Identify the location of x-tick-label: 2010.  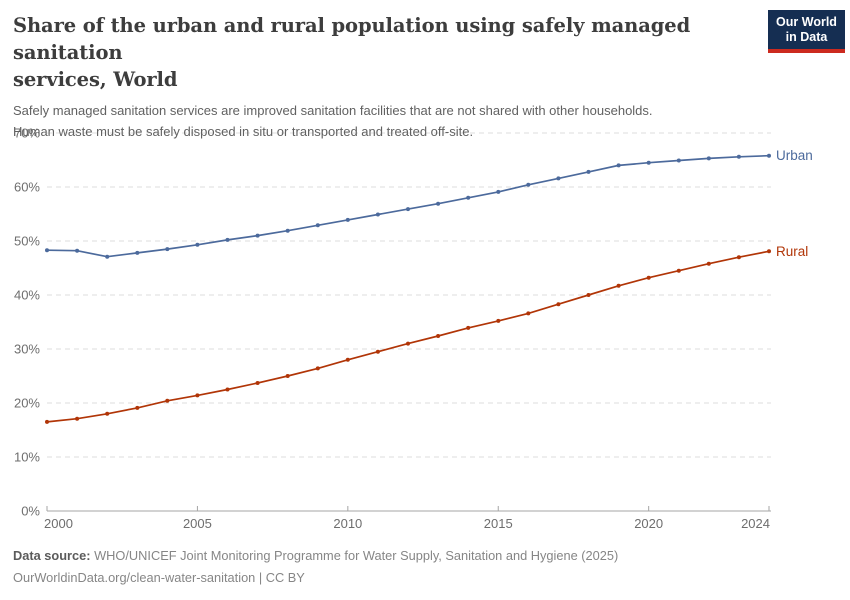
(347, 523).